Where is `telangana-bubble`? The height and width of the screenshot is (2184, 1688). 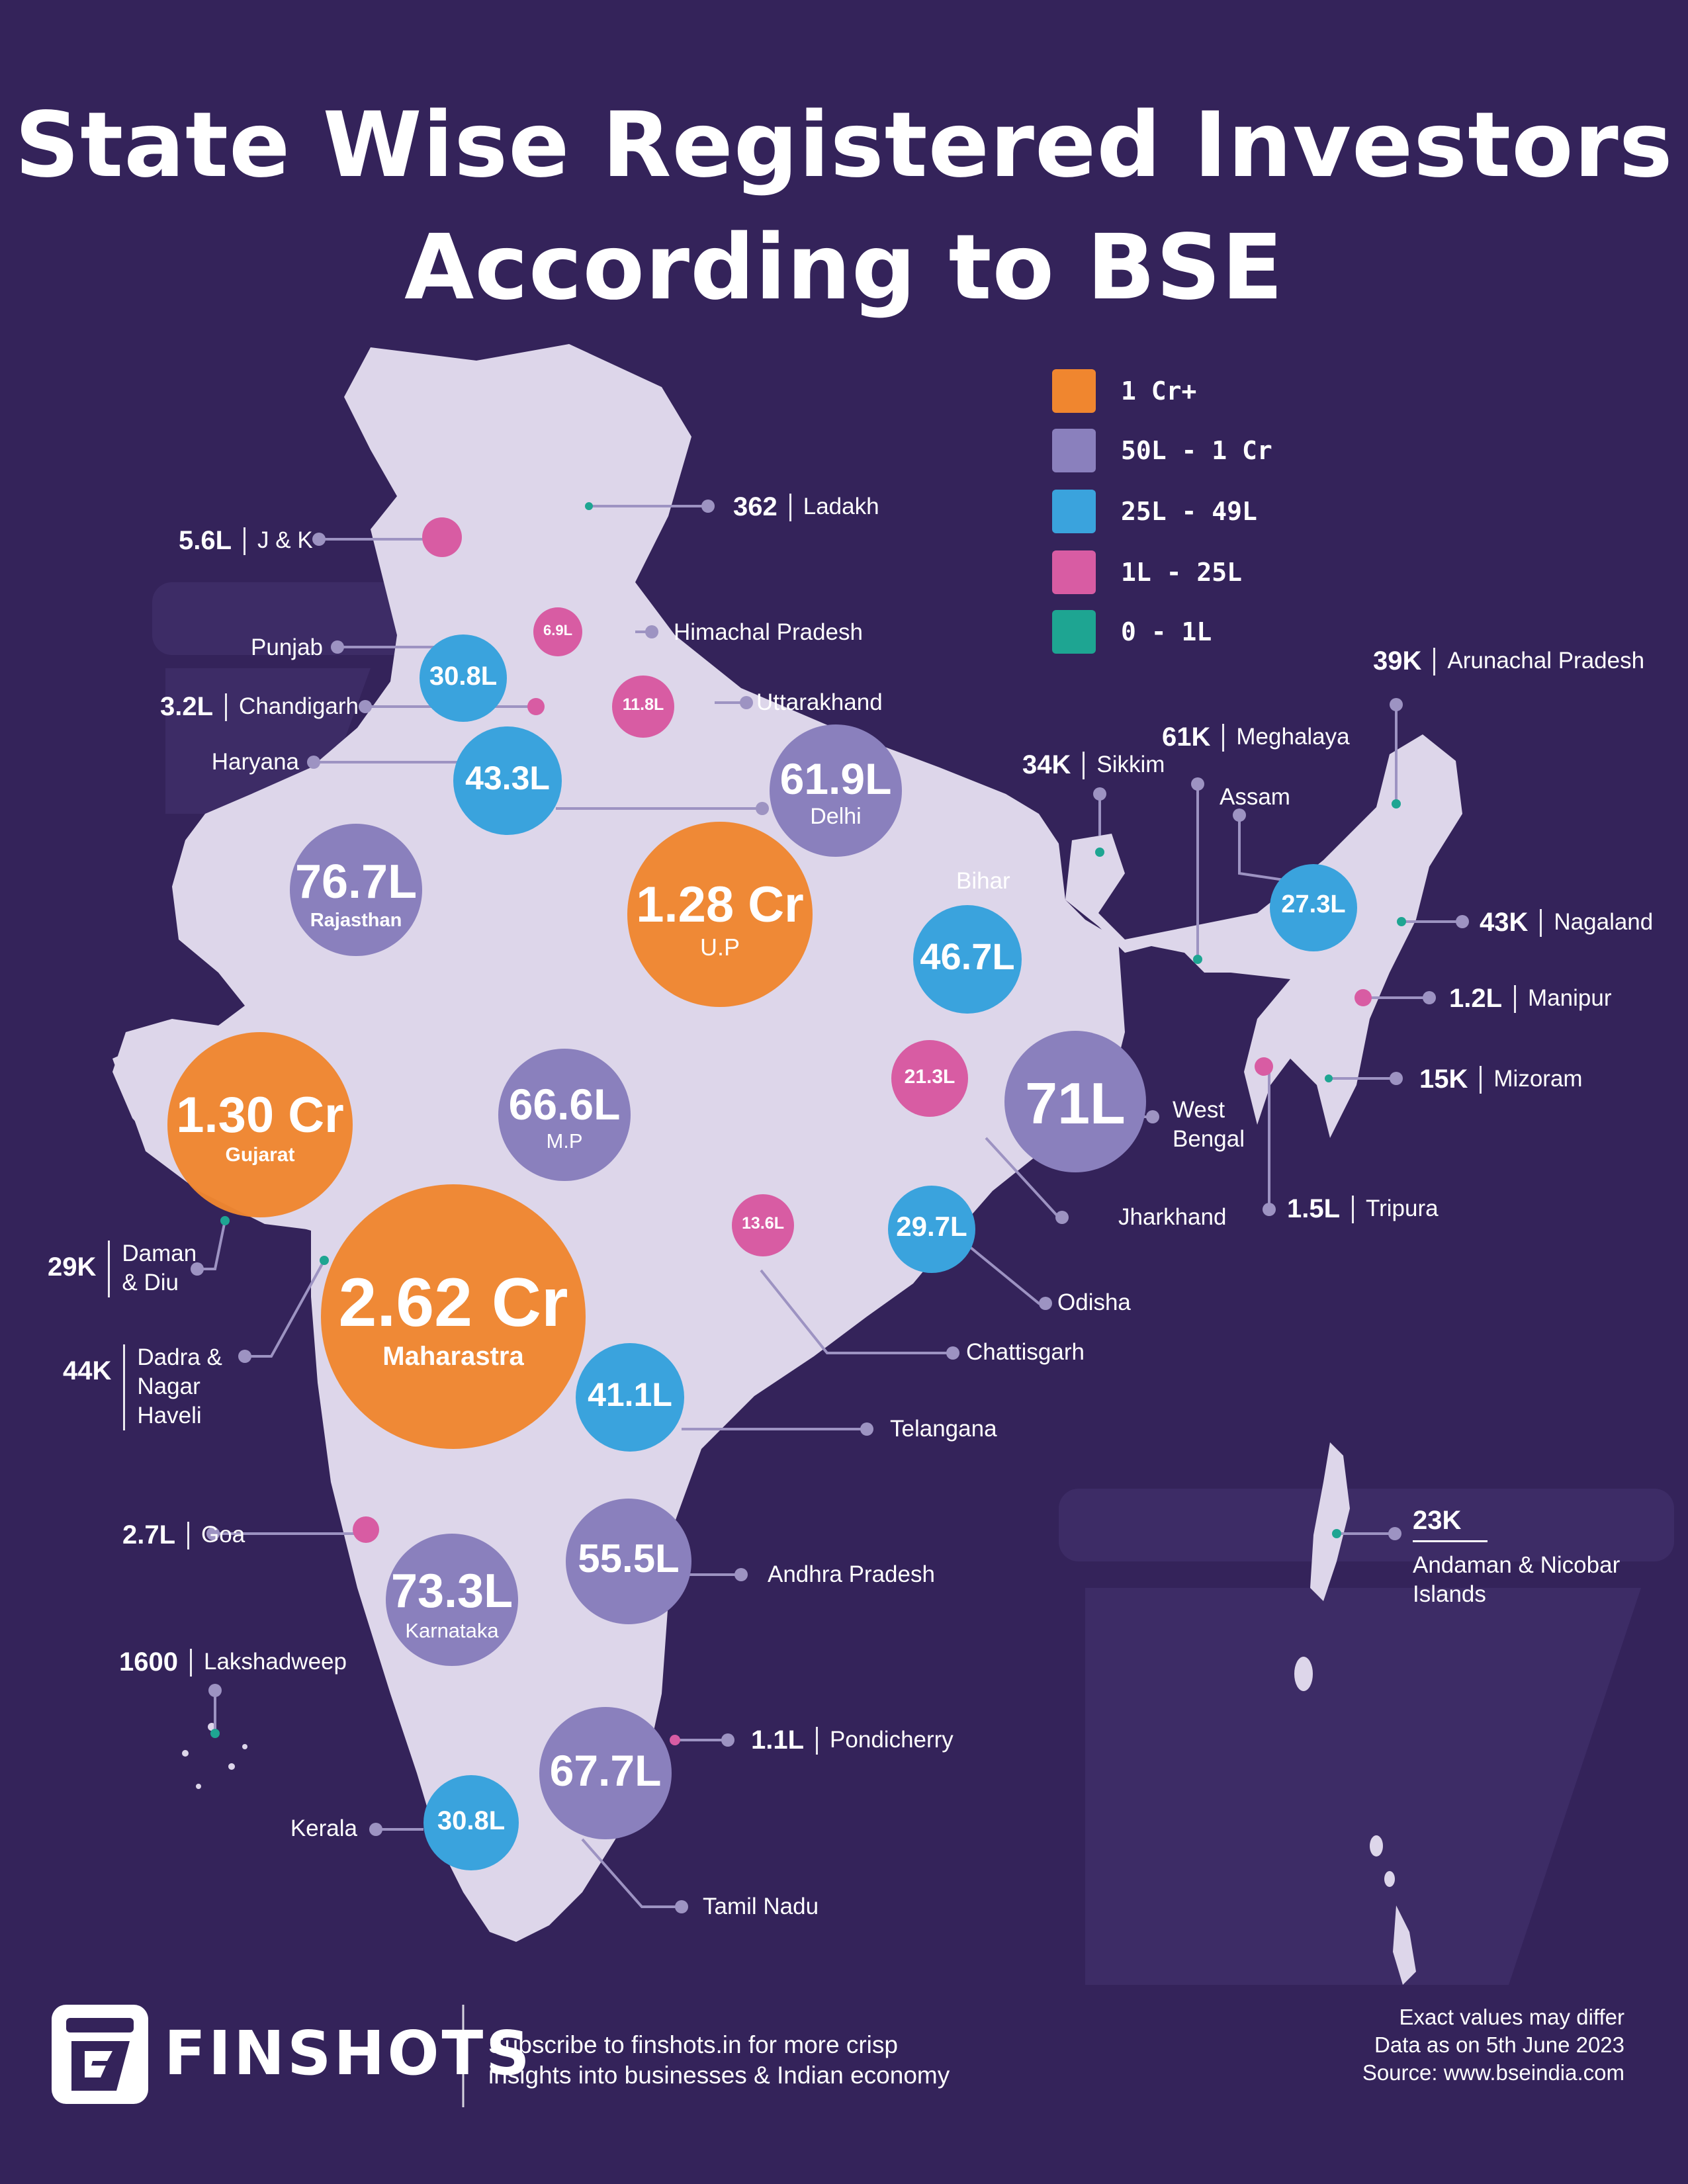
telangana-bubble is located at coordinates (630, 1398).